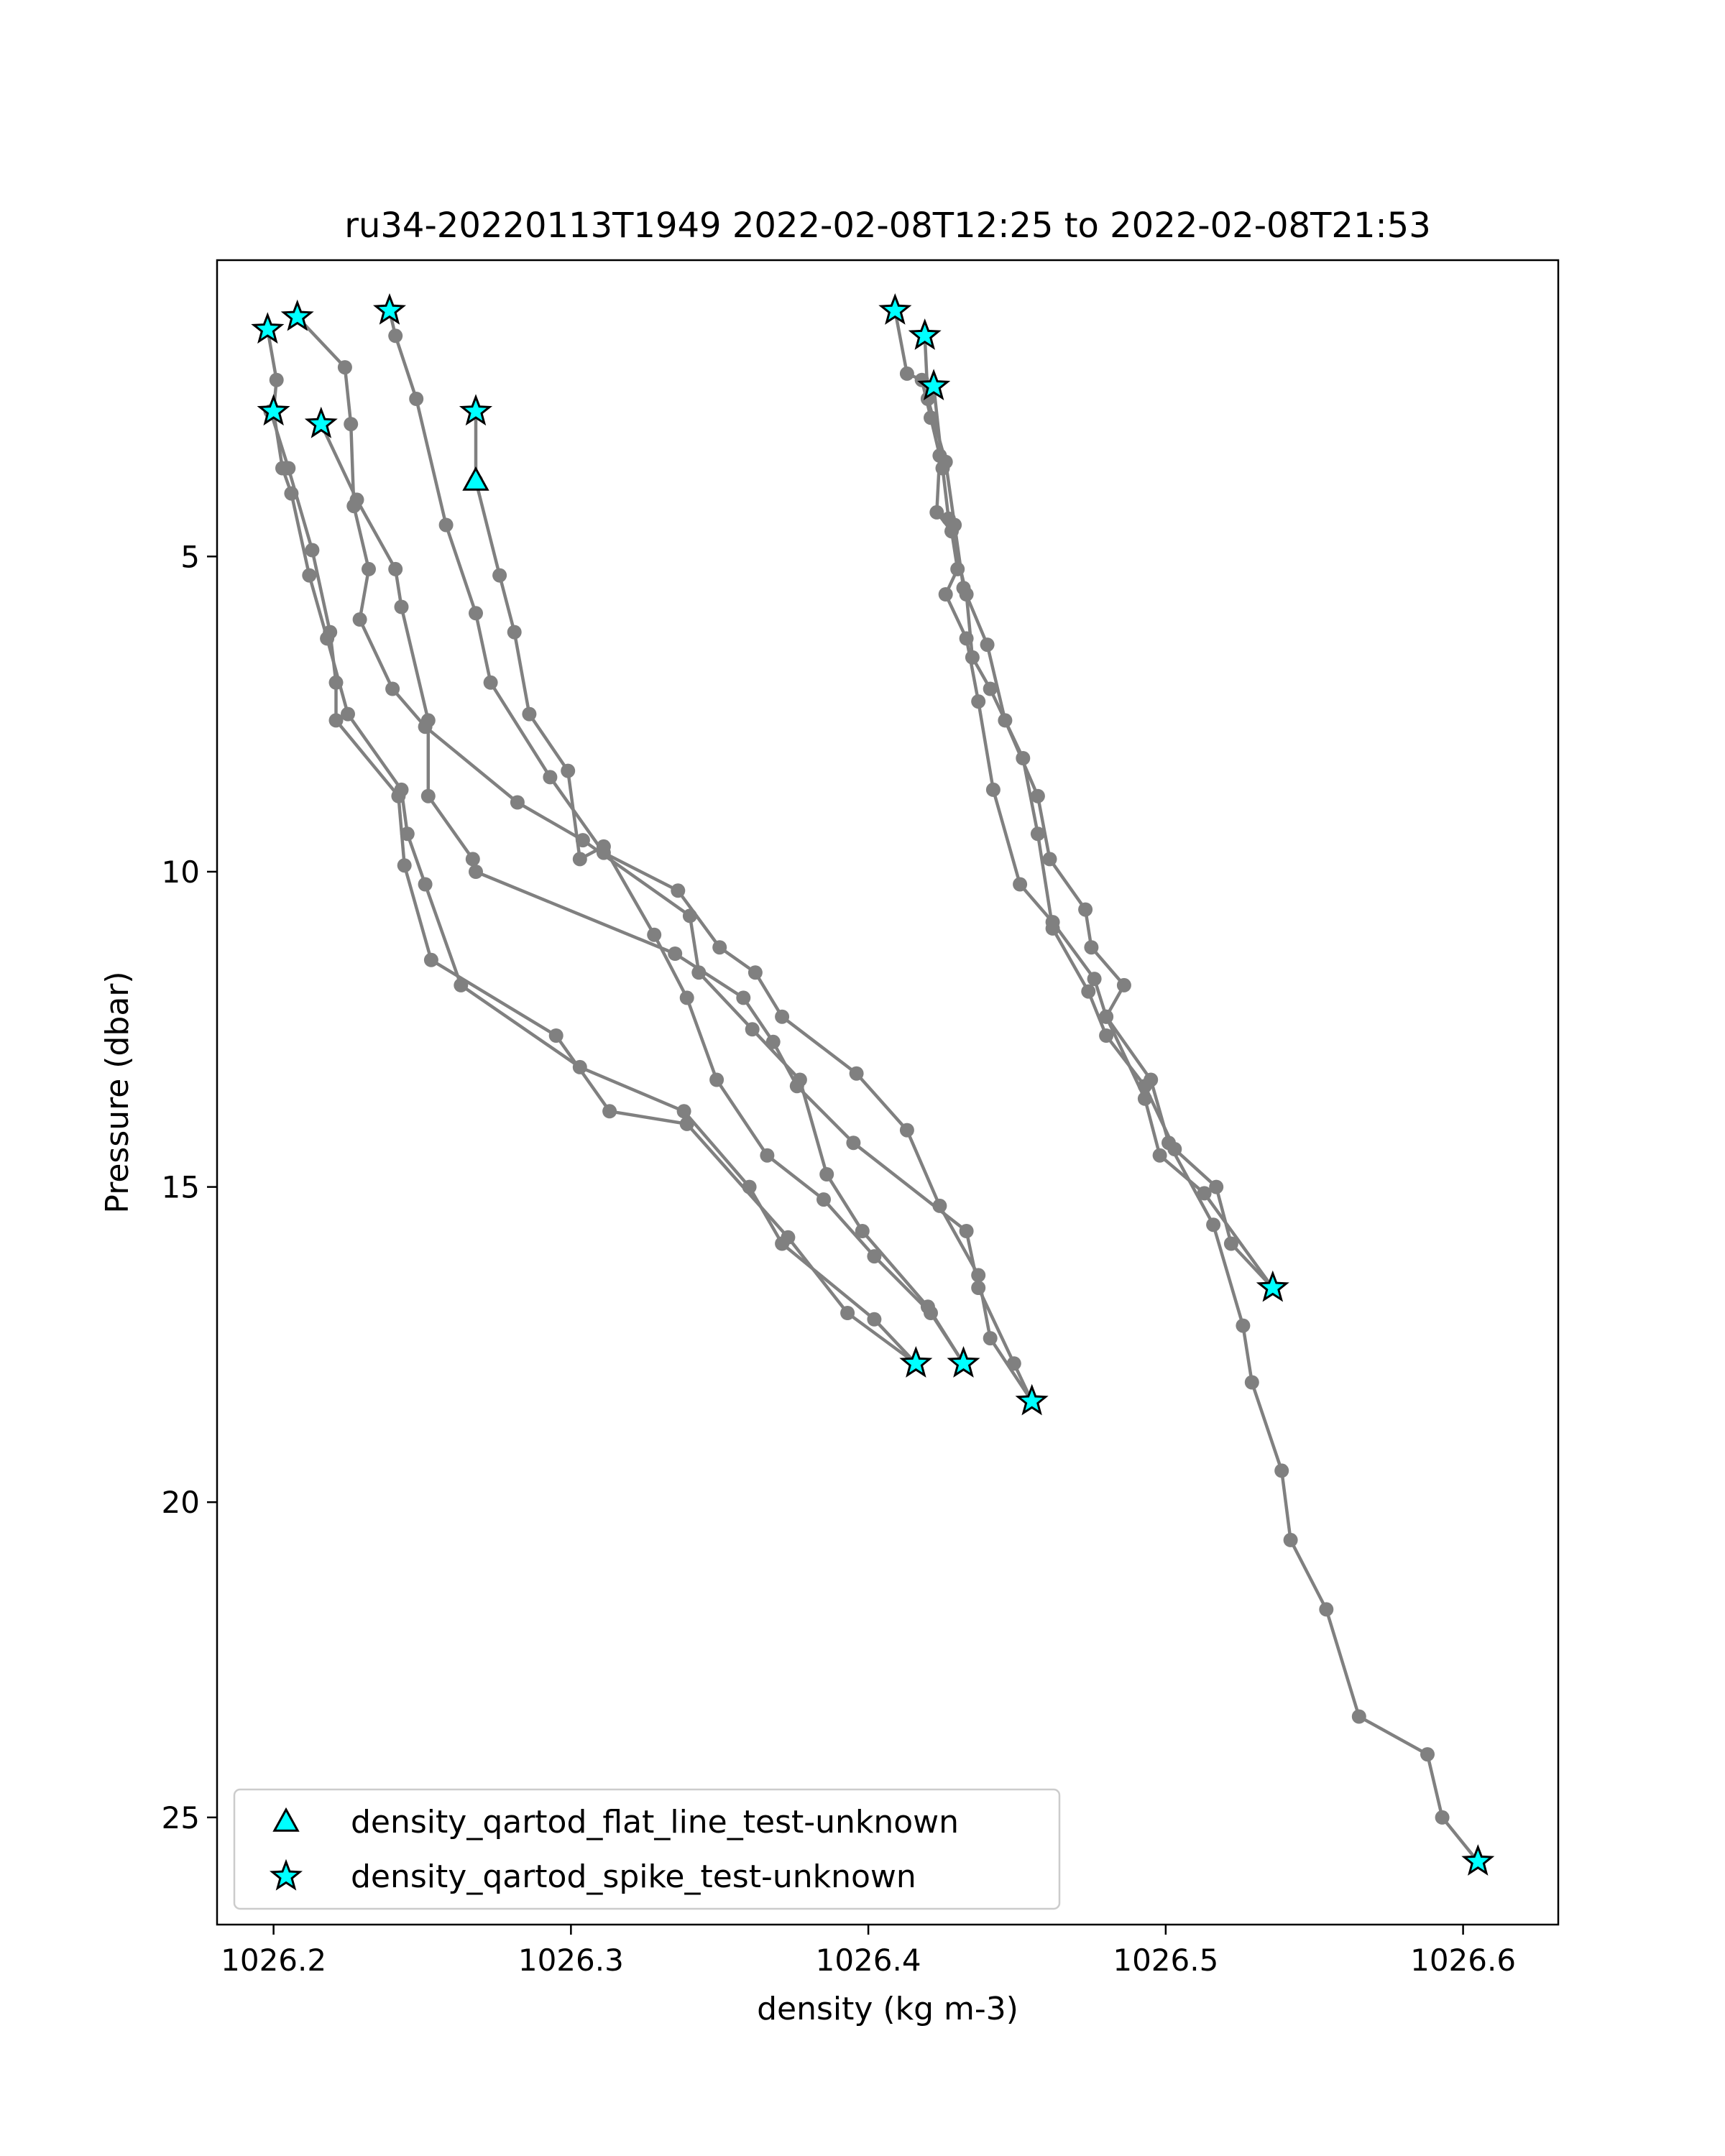 The width and height of the screenshot is (1725, 2156). I want to click on y-tick-label: 15, so click(181, 1187).